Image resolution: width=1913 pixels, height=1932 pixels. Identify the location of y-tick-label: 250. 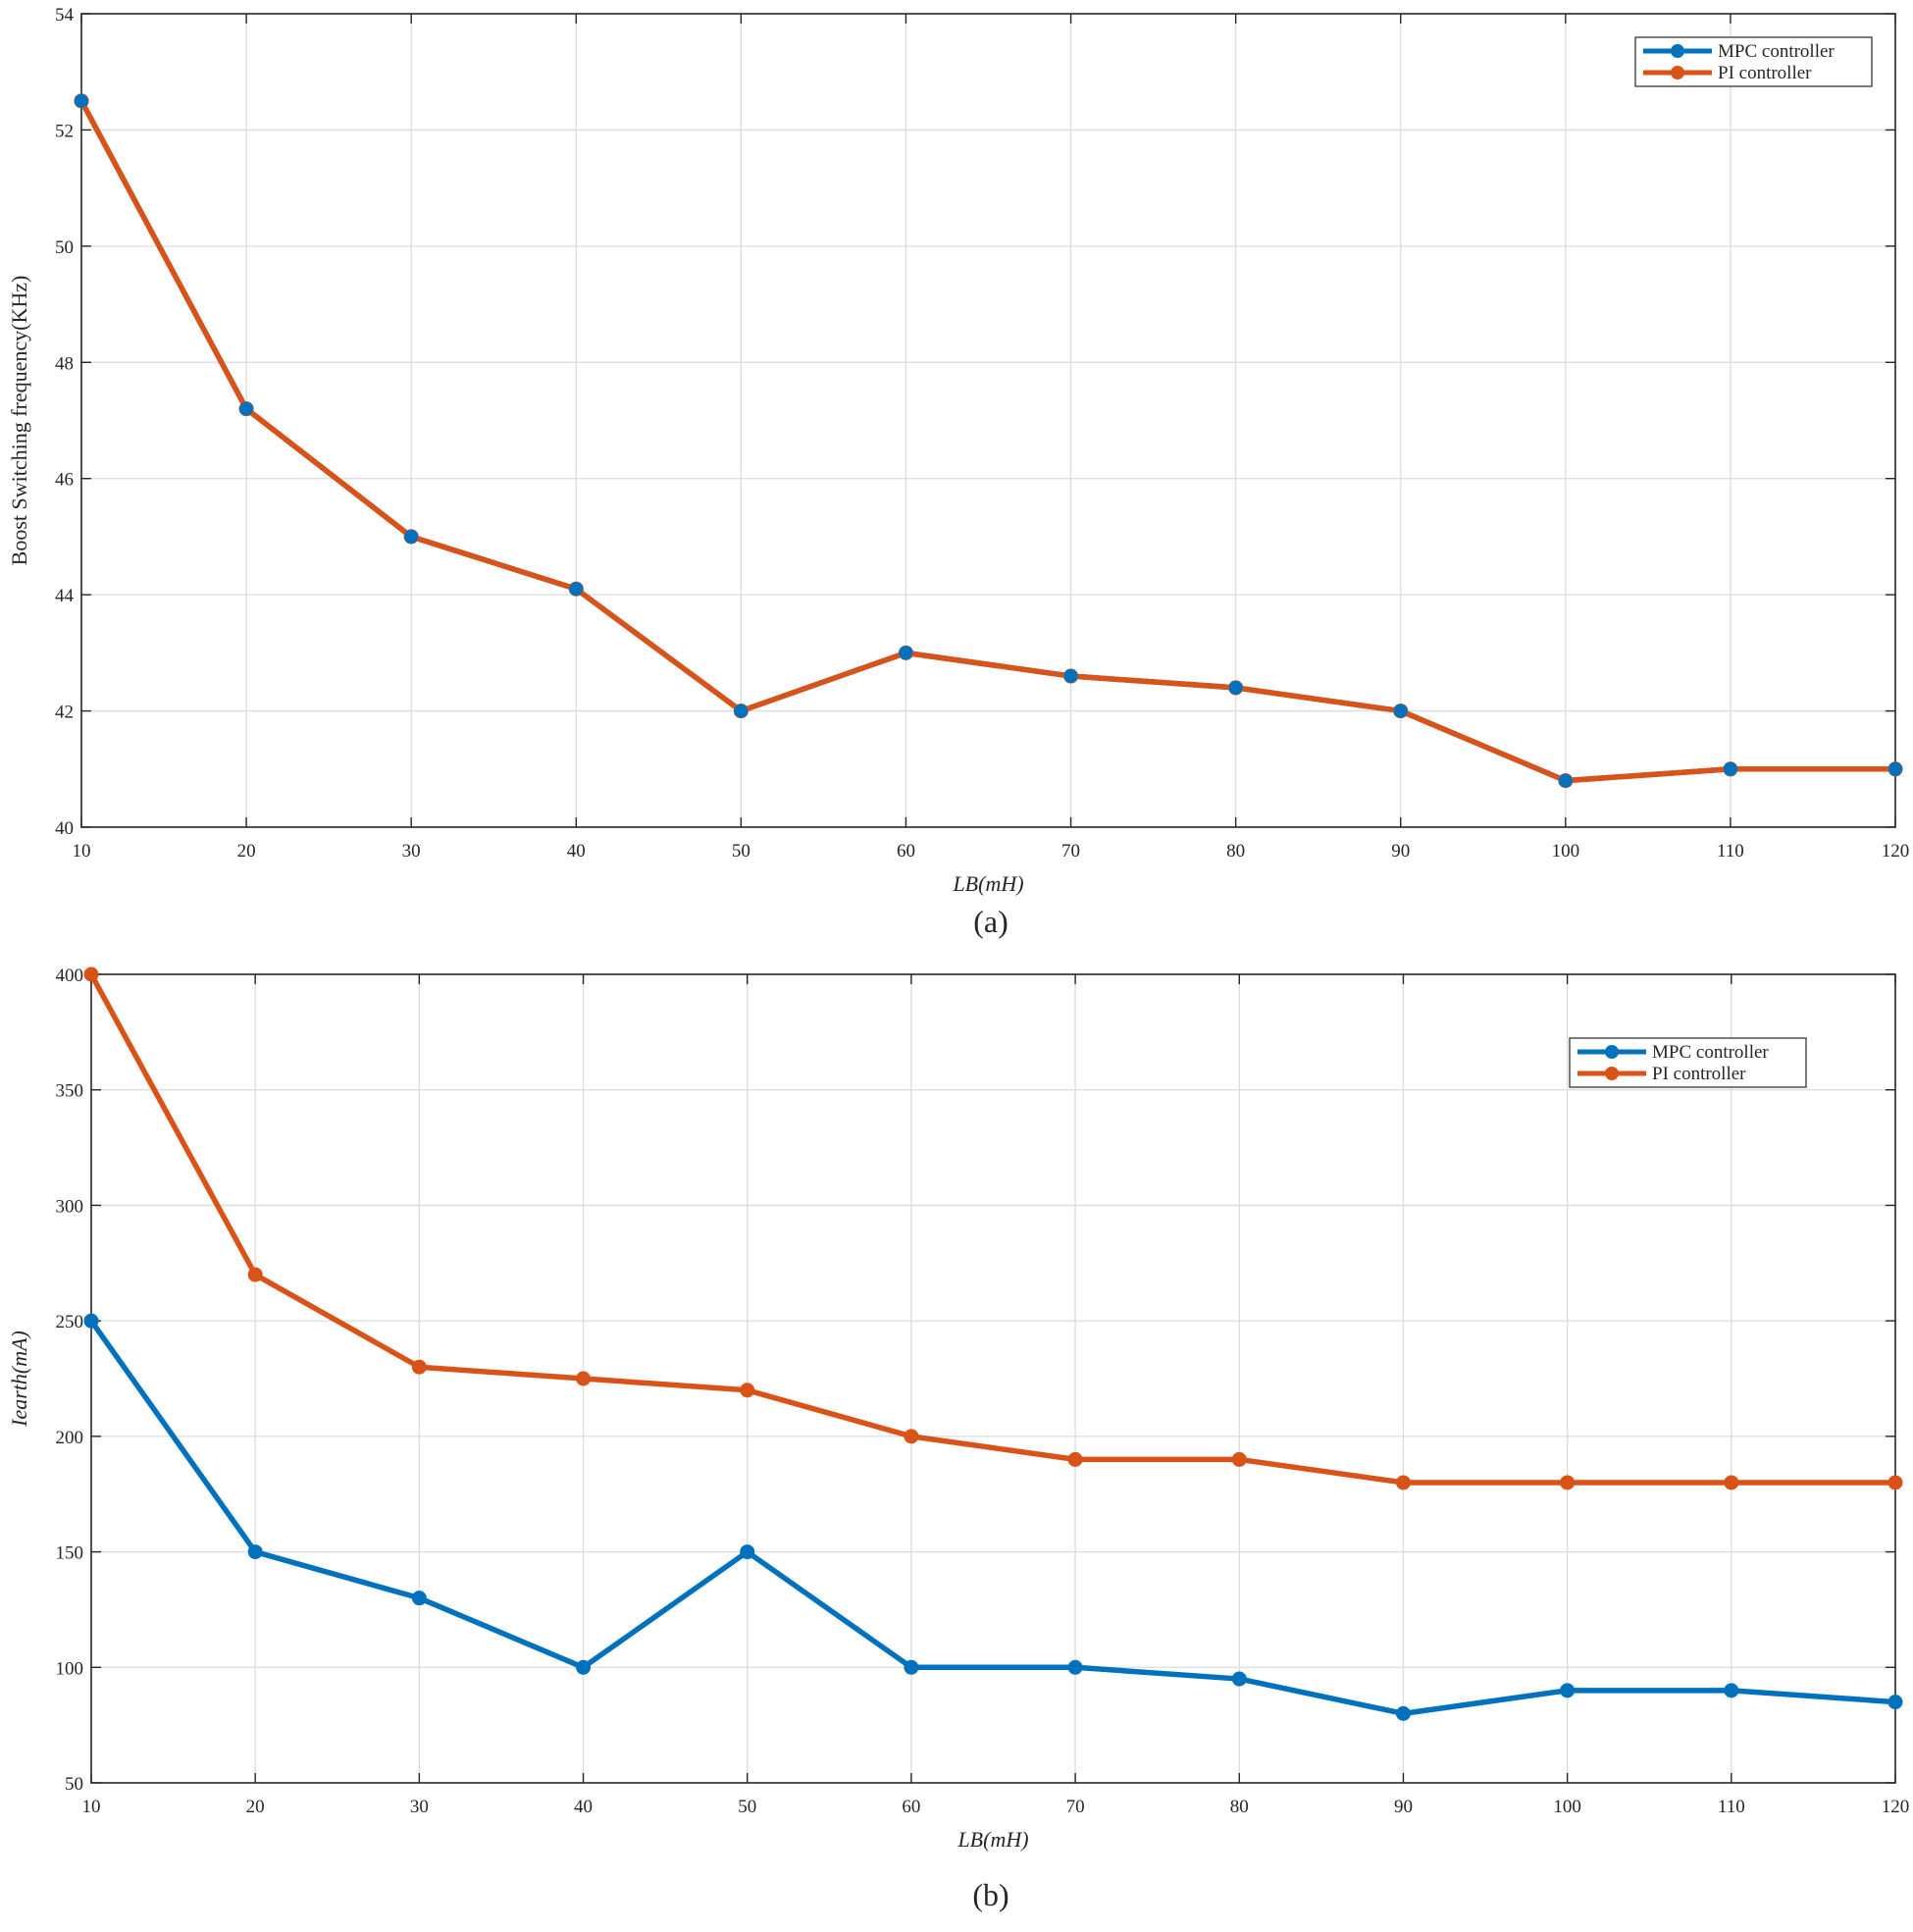
(70, 1322).